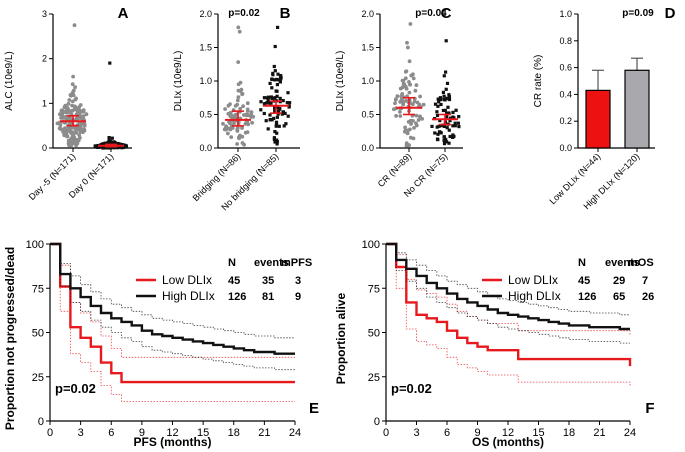  I want to click on y-tick-label: 1.5, so click(367, 48).